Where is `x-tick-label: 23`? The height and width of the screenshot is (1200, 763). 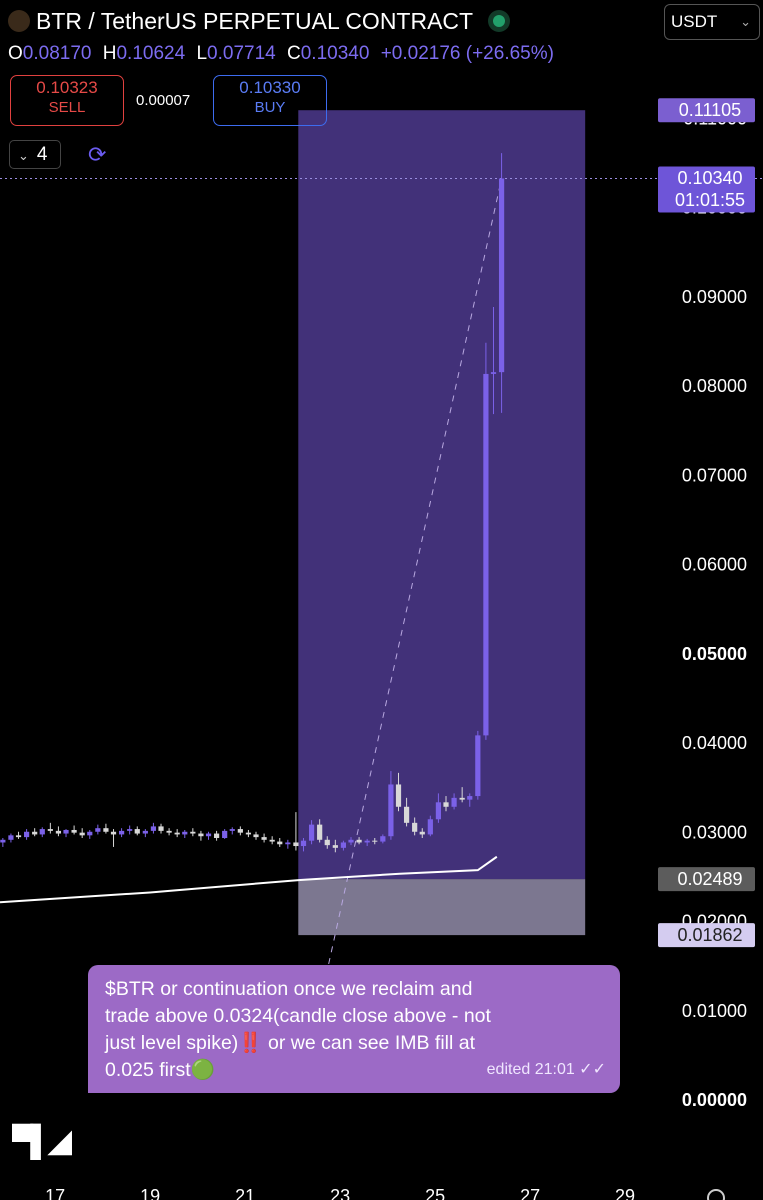 x-tick-label: 23 is located at coordinates (340, 1193).